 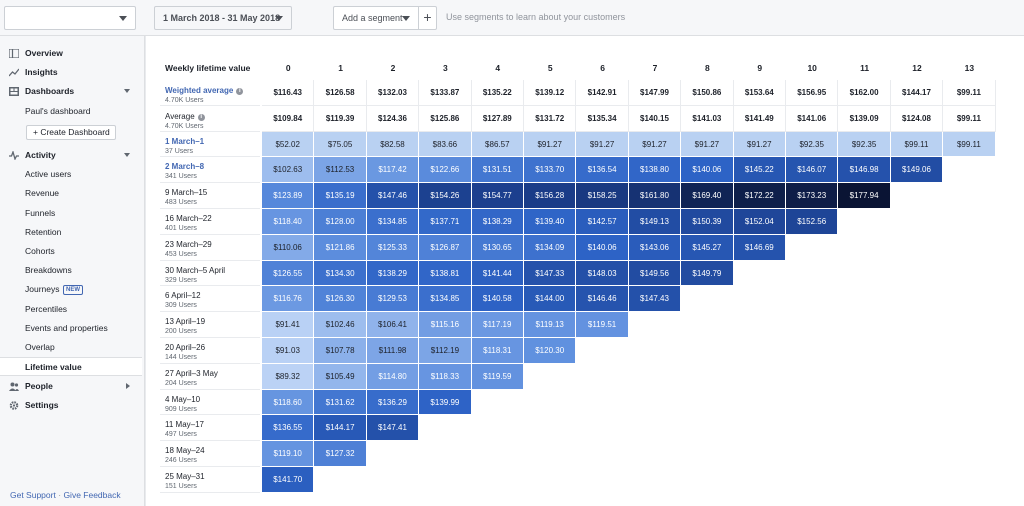 I want to click on cohort-value-cell: $130.65, so click(x=497, y=247).